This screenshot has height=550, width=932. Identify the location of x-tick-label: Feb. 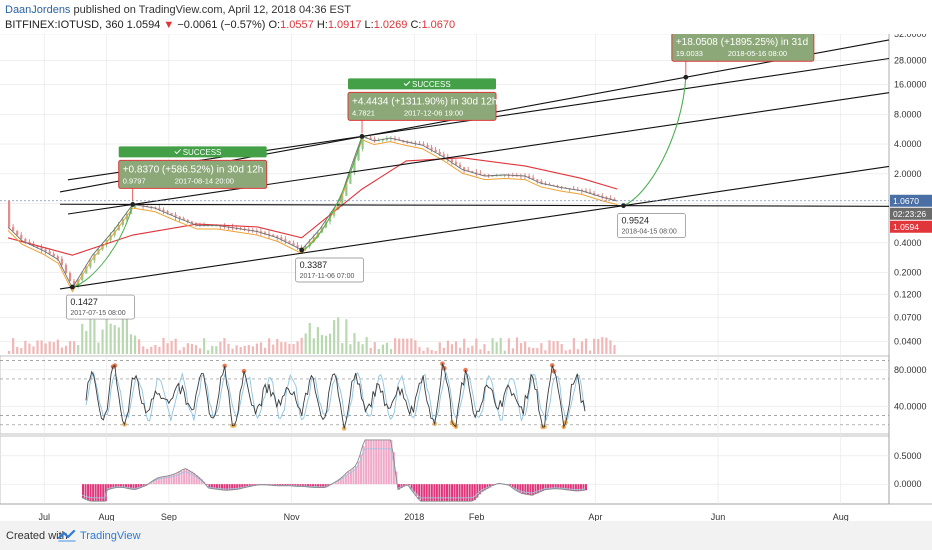
(477, 516).